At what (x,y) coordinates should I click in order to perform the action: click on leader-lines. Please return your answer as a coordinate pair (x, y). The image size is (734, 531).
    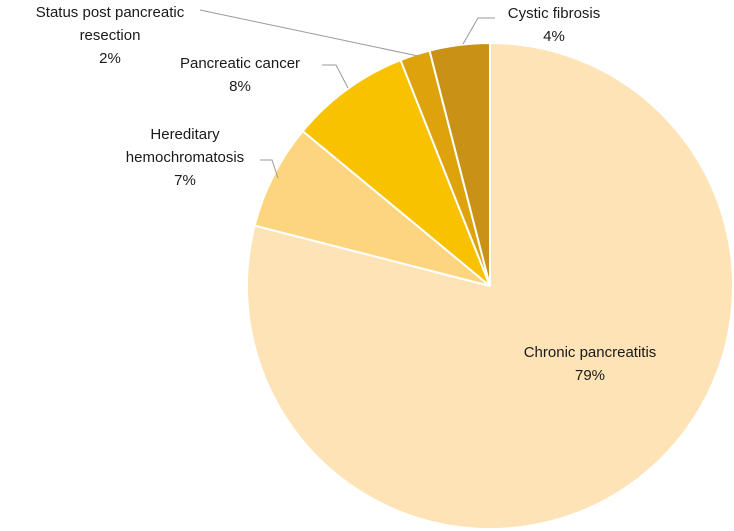
    Looking at the image, I should click on (347, 94).